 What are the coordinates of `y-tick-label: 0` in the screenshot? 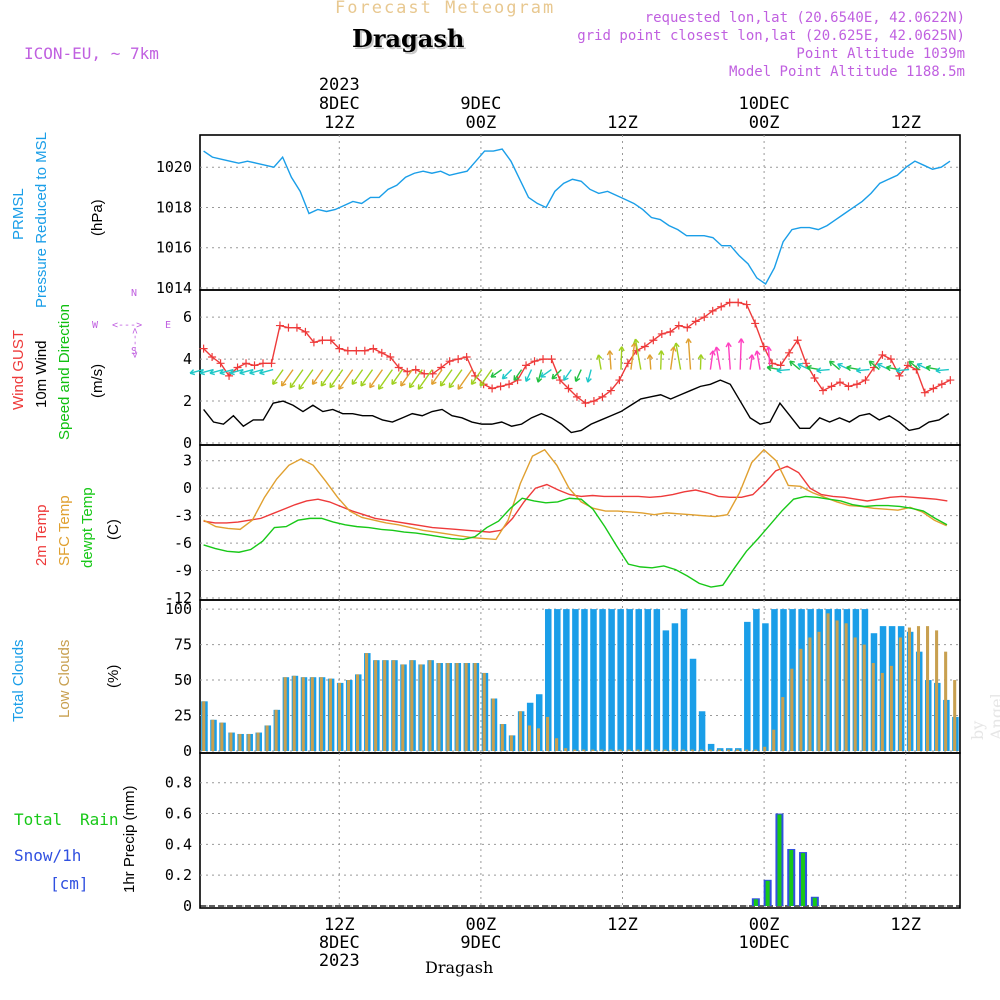 It's located at (187, 751).